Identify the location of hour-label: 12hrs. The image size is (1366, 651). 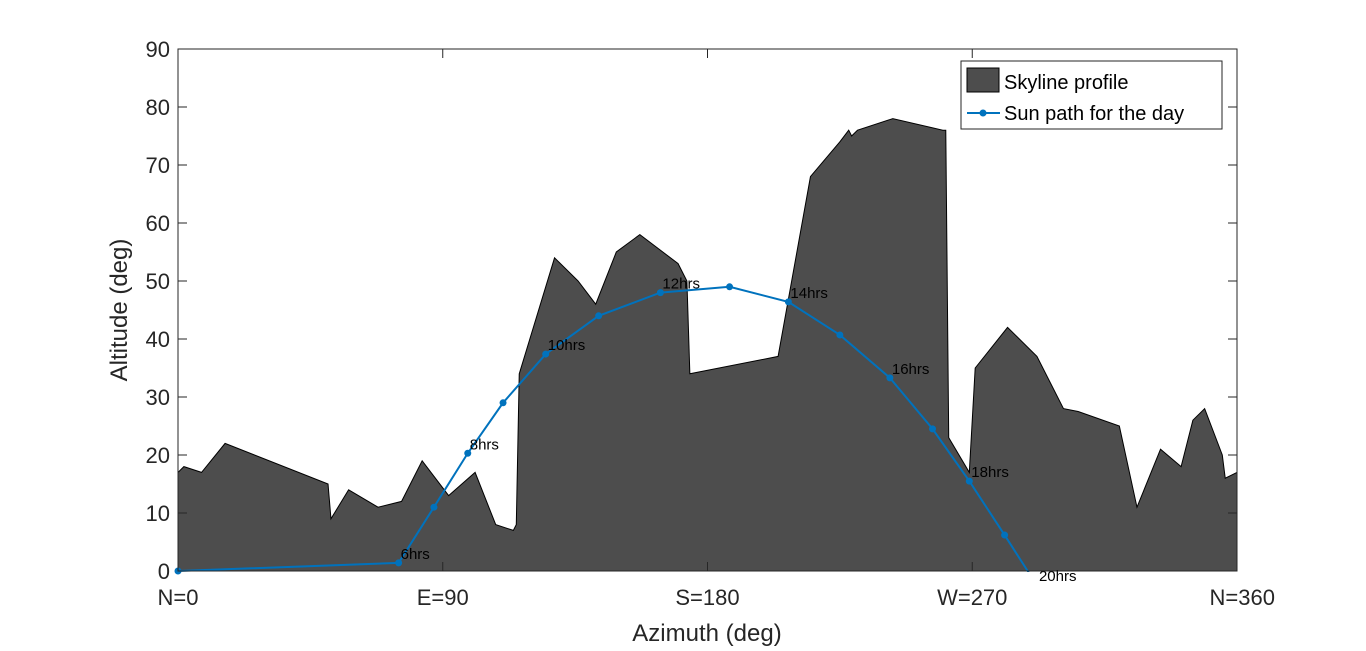
(681, 284).